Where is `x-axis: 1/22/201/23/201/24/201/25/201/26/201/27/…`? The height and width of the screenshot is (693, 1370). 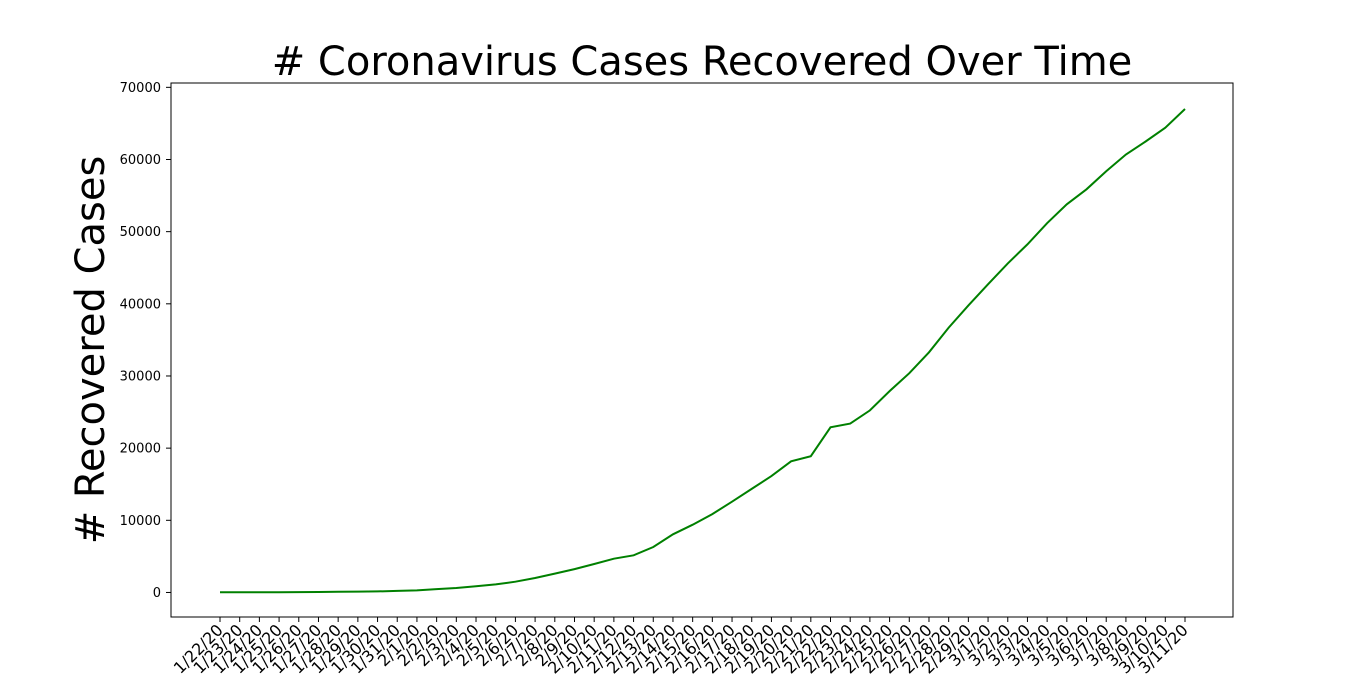
x-axis: 1/22/201/23/201/24/201/25/201/26/201/27/… is located at coordinates (681, 647).